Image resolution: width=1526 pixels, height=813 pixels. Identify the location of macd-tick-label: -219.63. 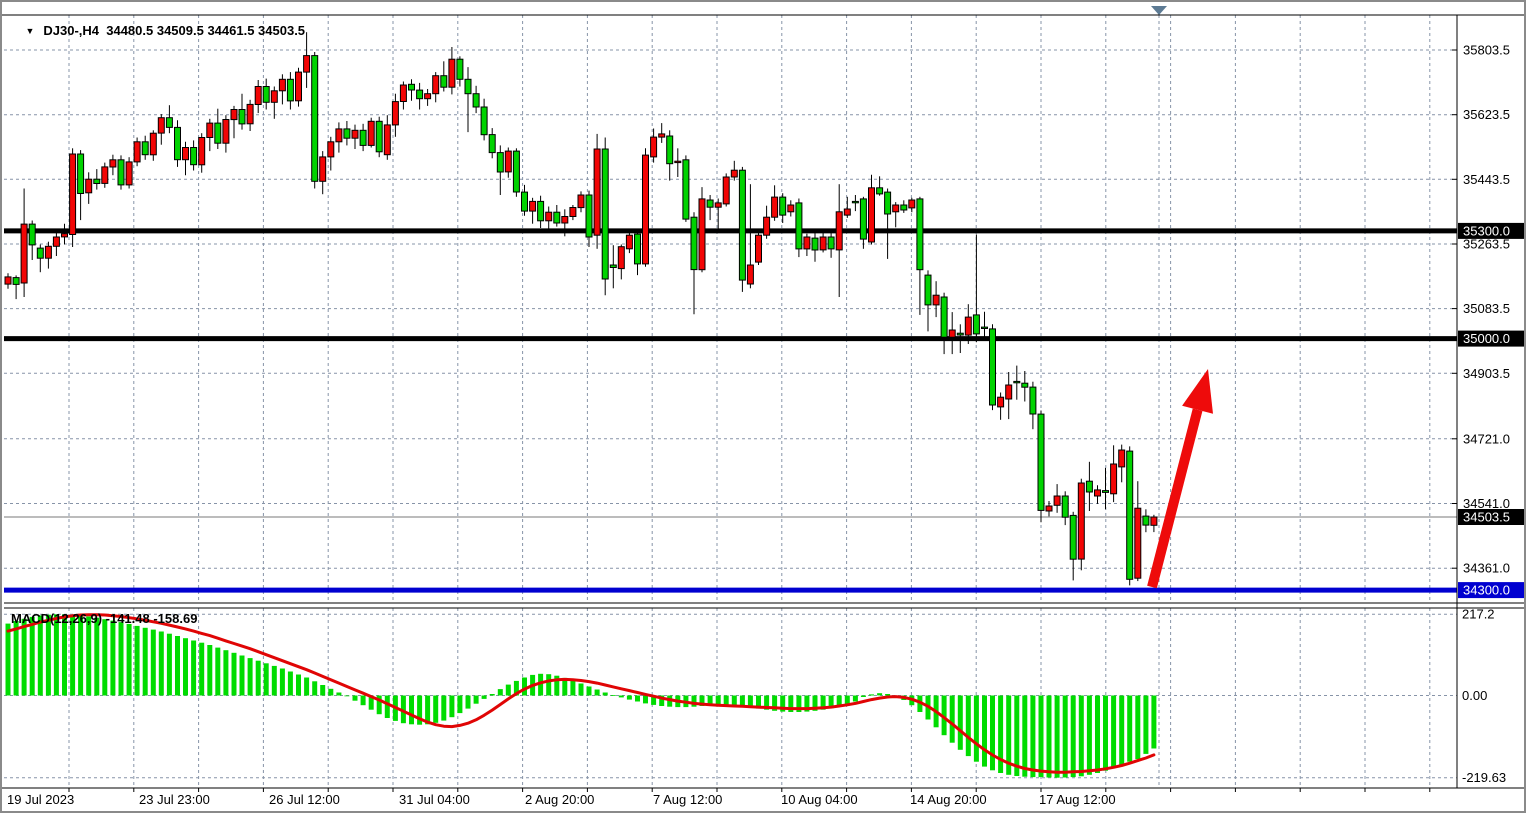
(1484, 777).